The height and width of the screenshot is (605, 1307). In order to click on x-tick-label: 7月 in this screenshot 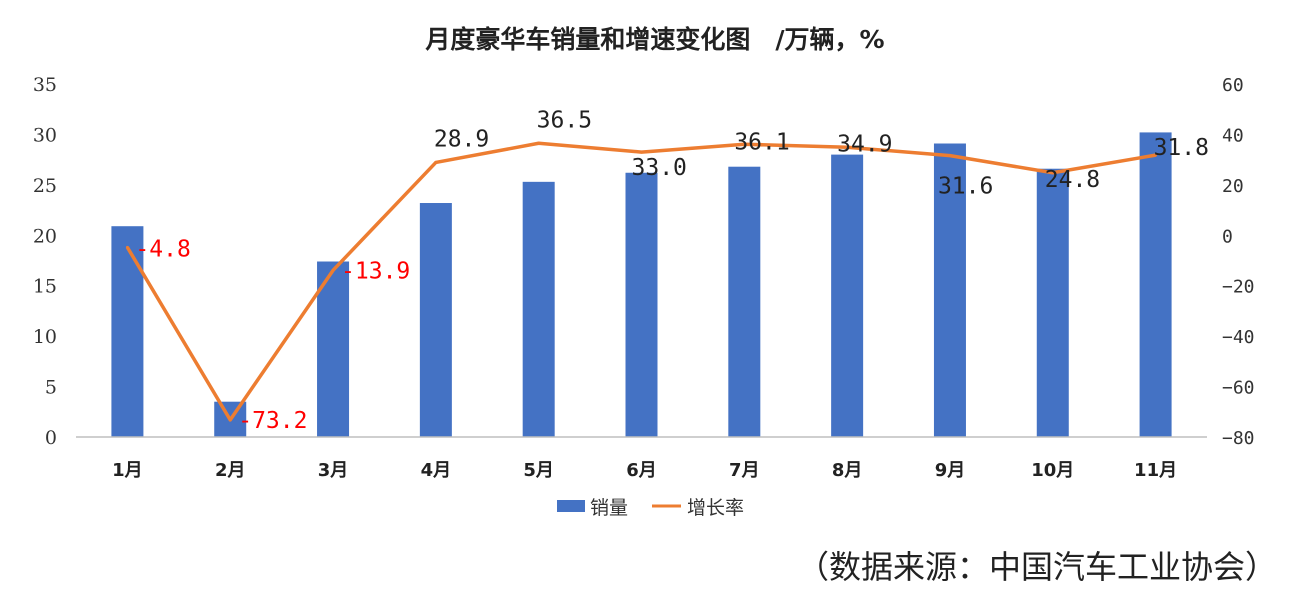, I will do `click(744, 470)`.